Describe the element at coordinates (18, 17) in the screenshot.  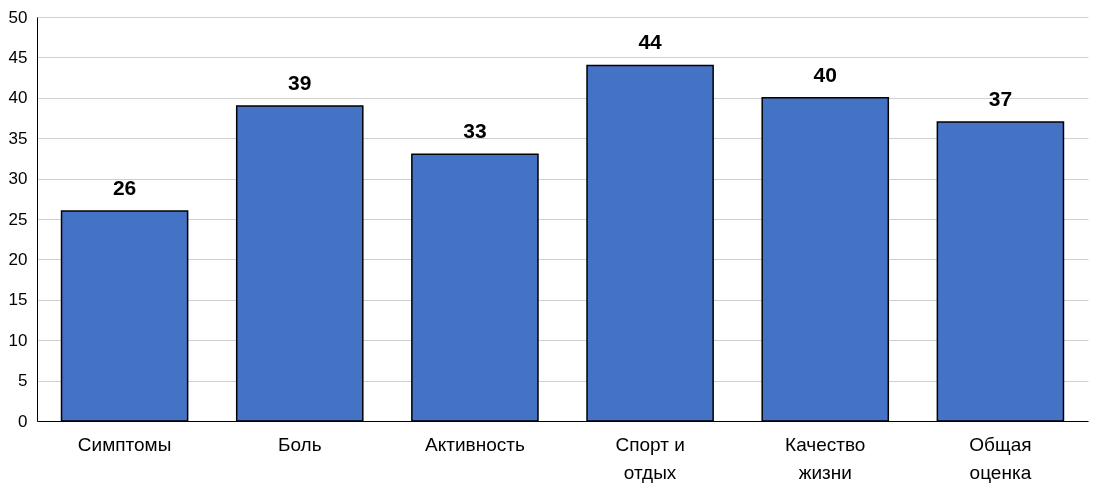
I see `y-tick-label: 50` at that location.